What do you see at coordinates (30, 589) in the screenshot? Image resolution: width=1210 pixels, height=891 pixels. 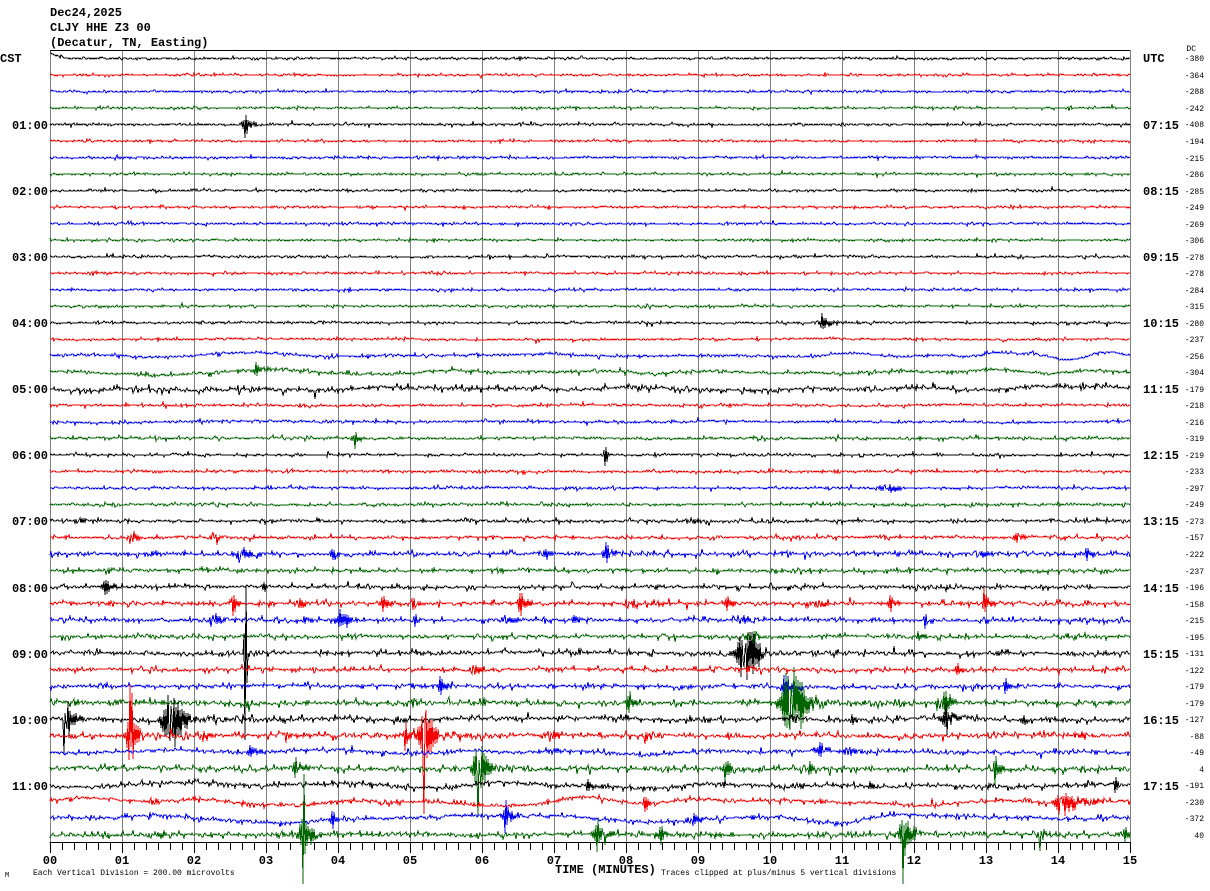 I see `svg-text: 08:00` at bounding box center [30, 589].